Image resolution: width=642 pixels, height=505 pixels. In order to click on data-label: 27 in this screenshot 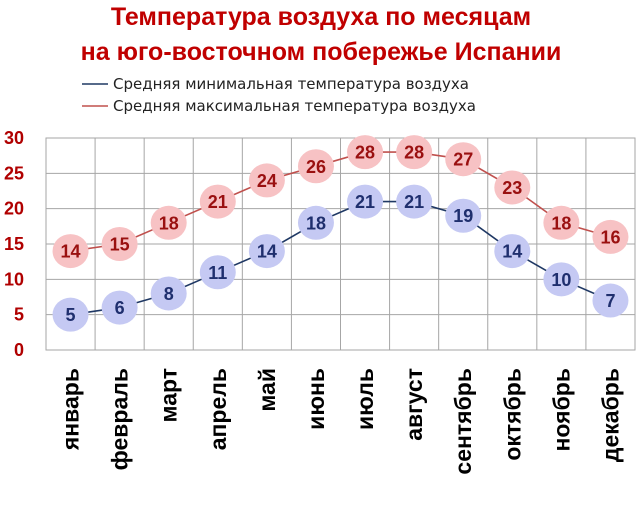, I will do `click(463, 160)`.